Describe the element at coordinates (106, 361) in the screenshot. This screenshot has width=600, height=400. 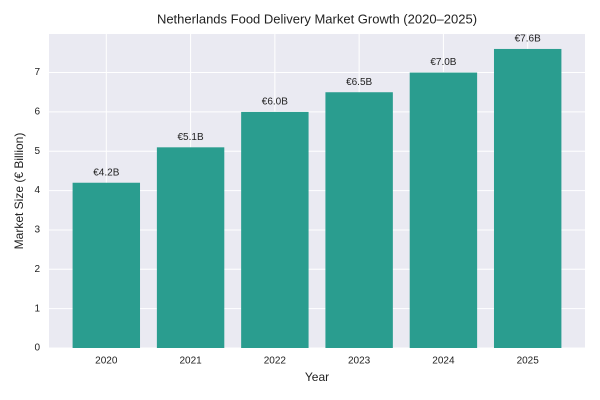
I see `x-tick-label: 2020` at that location.